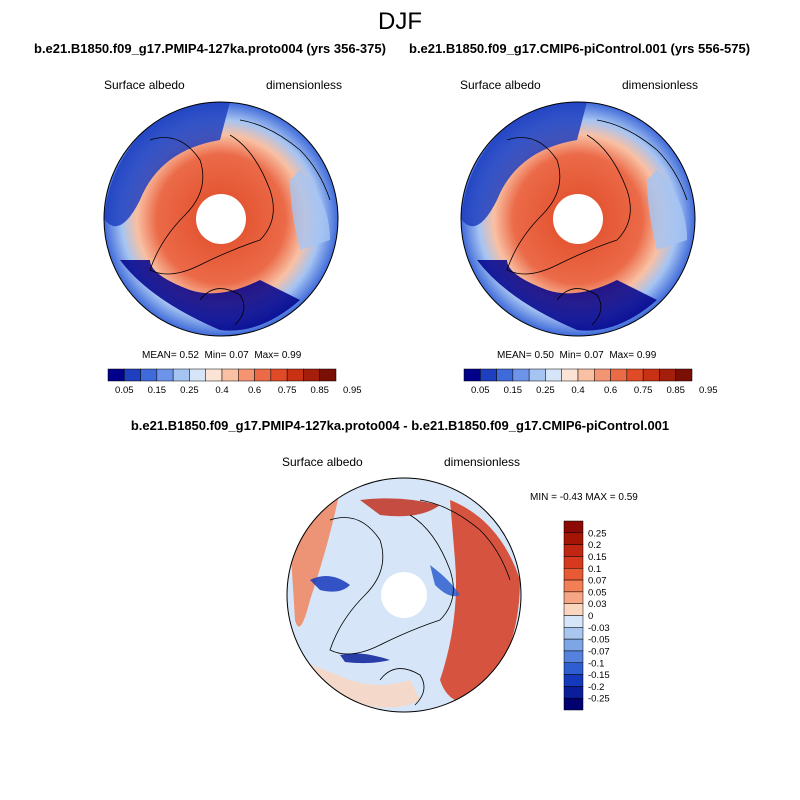  I want to click on panel-2-pole-hole, so click(578, 219).